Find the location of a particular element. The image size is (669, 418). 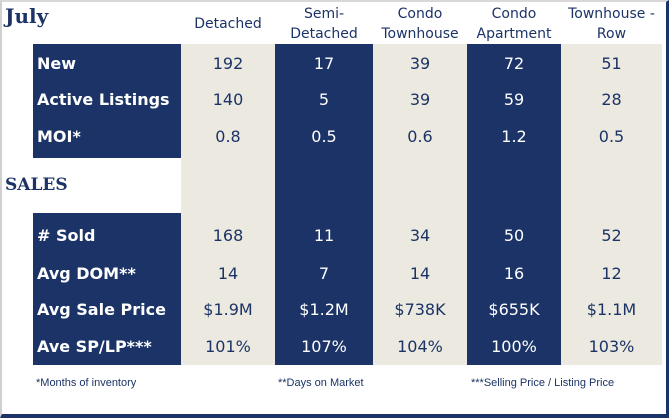

cell-condo-apartment: 59 is located at coordinates (514, 99).